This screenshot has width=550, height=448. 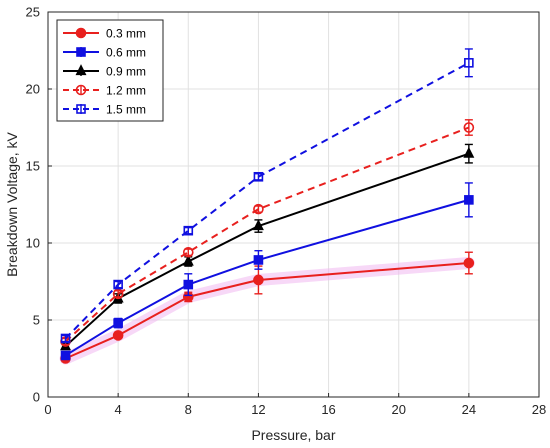 What do you see at coordinates (36, 320) in the screenshot?
I see `y-tick-label: 5` at bounding box center [36, 320].